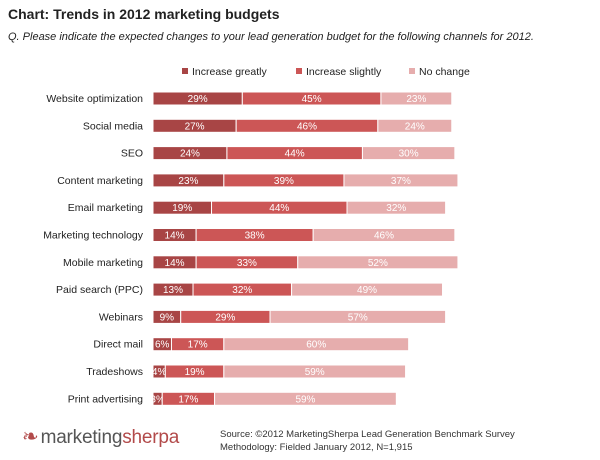 The width and height of the screenshot is (600, 460). Describe the element at coordinates (99, 290) in the screenshot. I see `category-label: Paid search (PPC)` at that location.